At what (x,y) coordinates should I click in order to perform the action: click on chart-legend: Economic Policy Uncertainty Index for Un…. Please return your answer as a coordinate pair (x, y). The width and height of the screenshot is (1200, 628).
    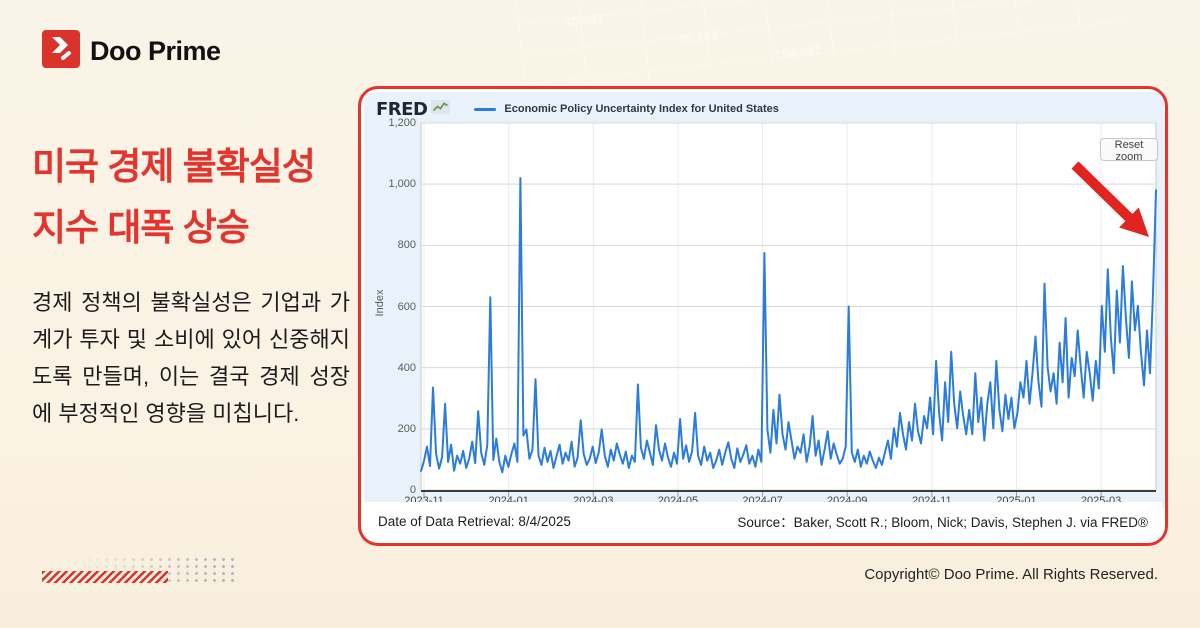
    Looking at the image, I should click on (626, 109).